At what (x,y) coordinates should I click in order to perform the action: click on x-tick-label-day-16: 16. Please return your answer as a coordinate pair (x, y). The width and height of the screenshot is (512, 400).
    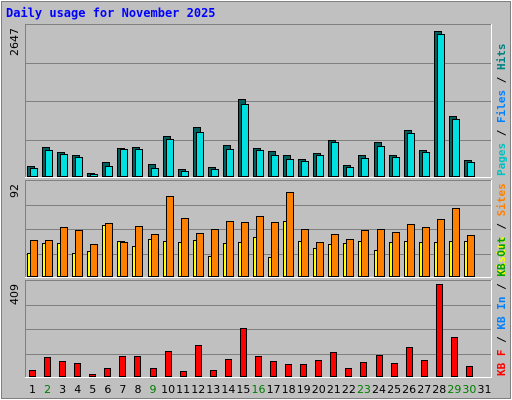
    Looking at the image, I should click on (259, 389).